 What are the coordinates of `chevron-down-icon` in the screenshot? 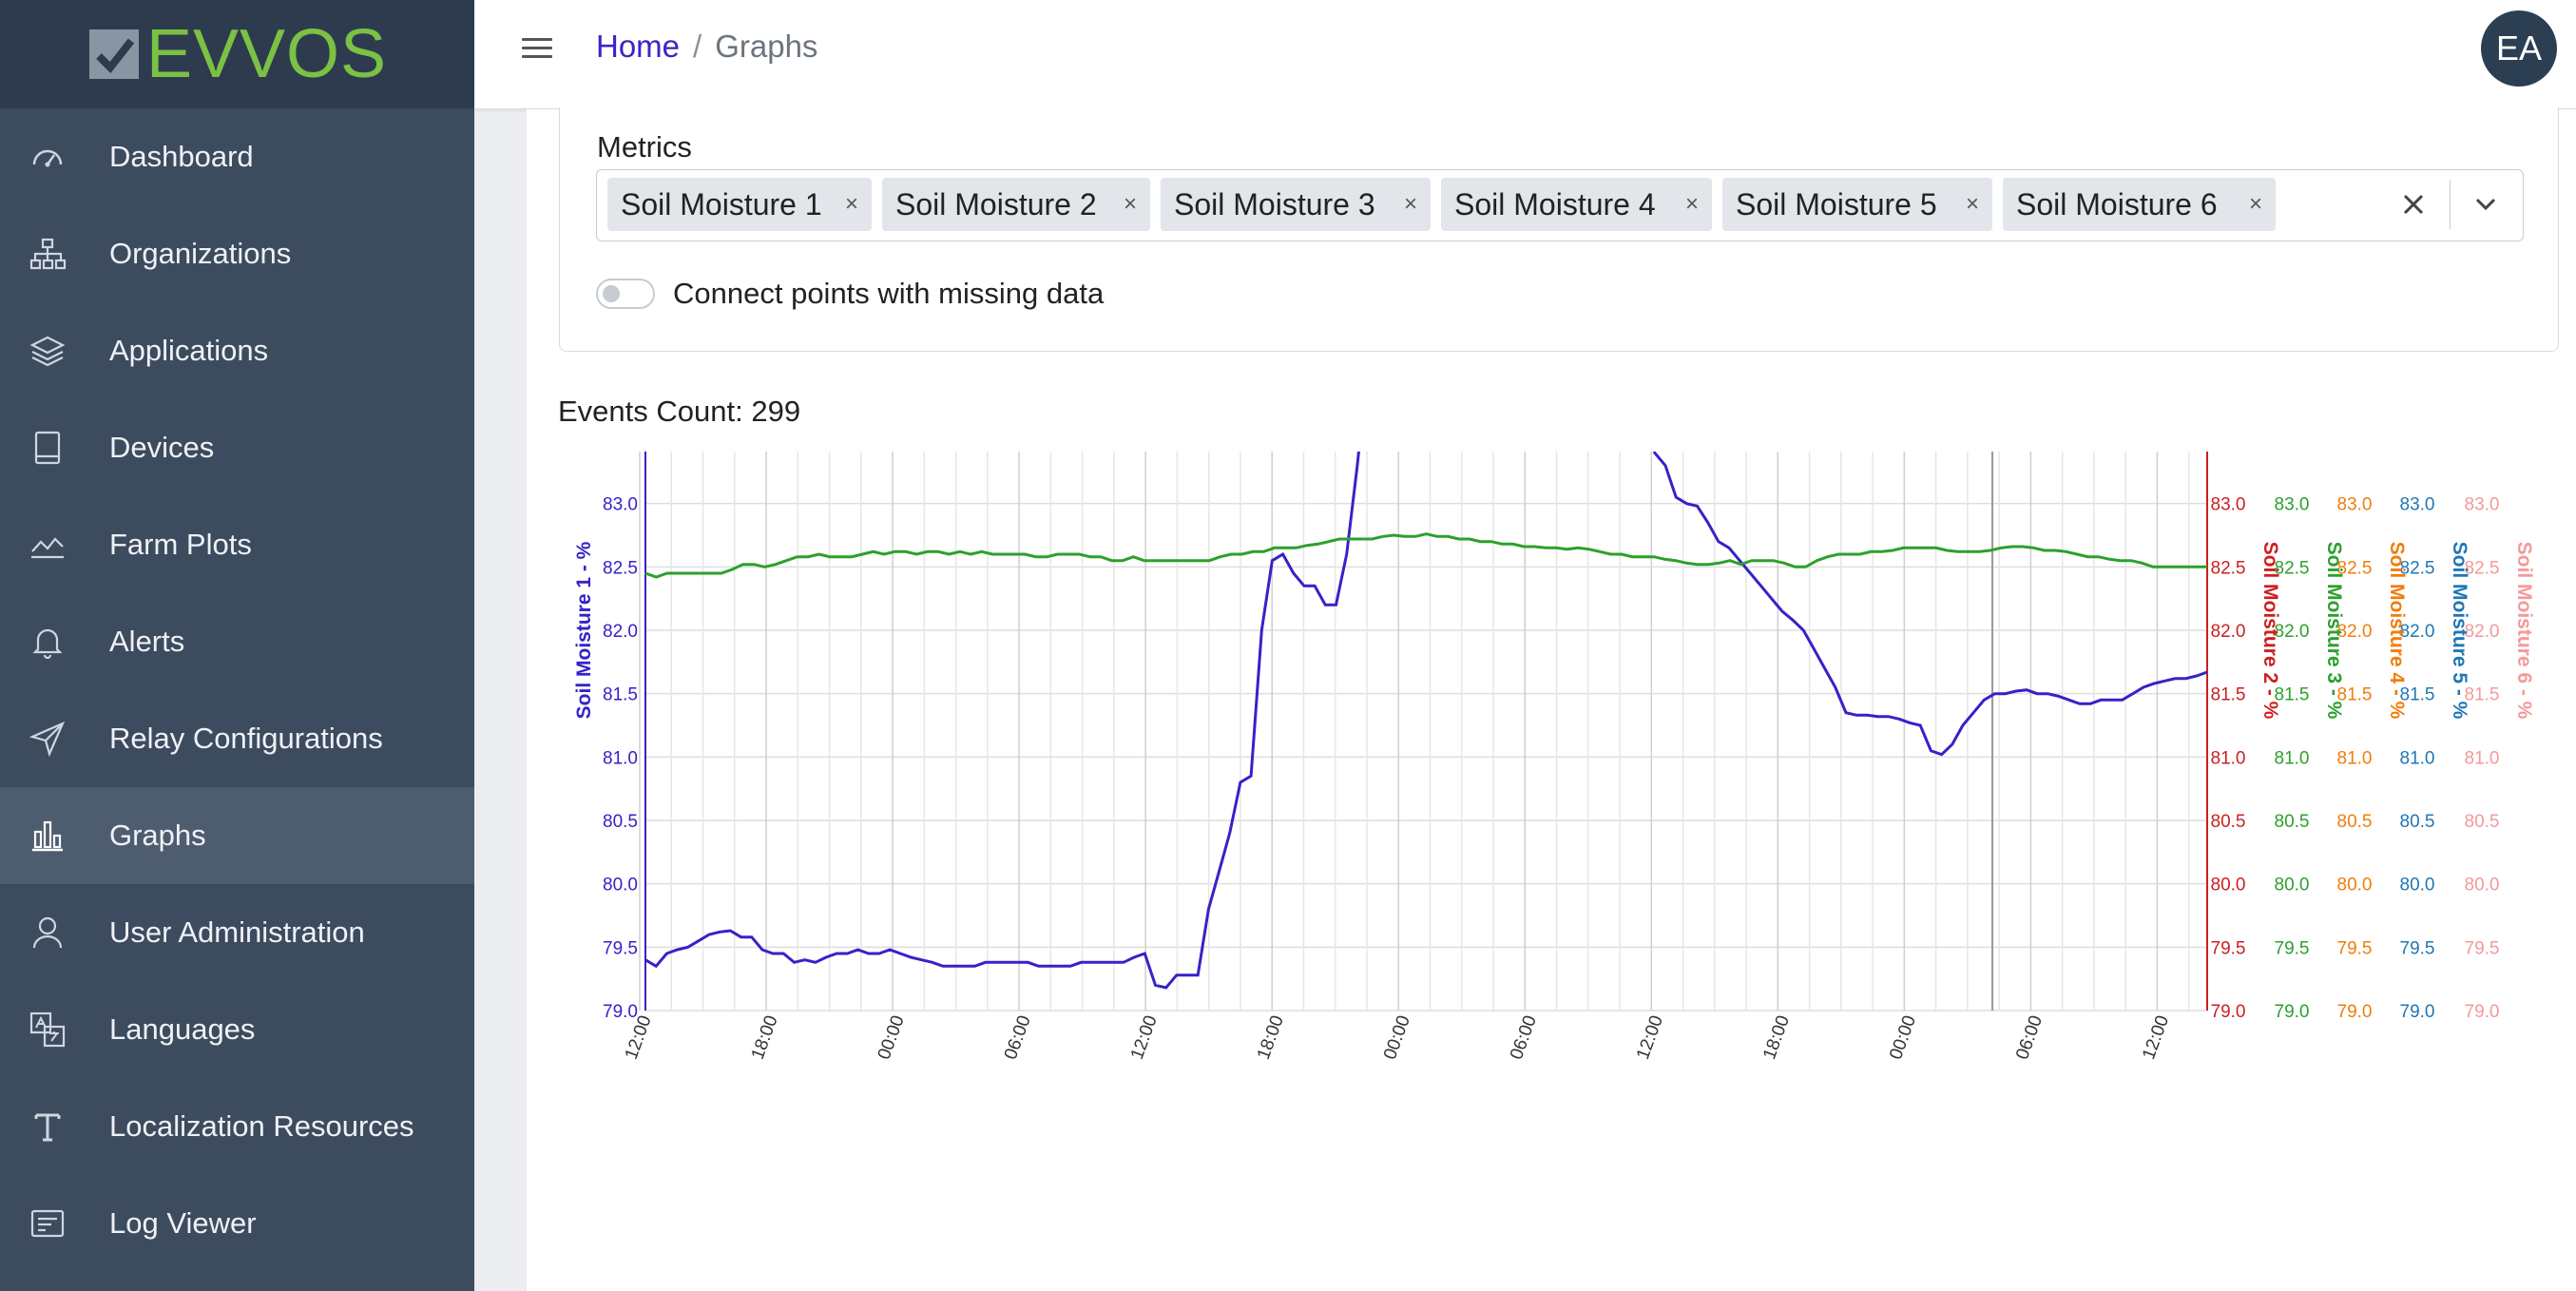 It's located at (2486, 204).